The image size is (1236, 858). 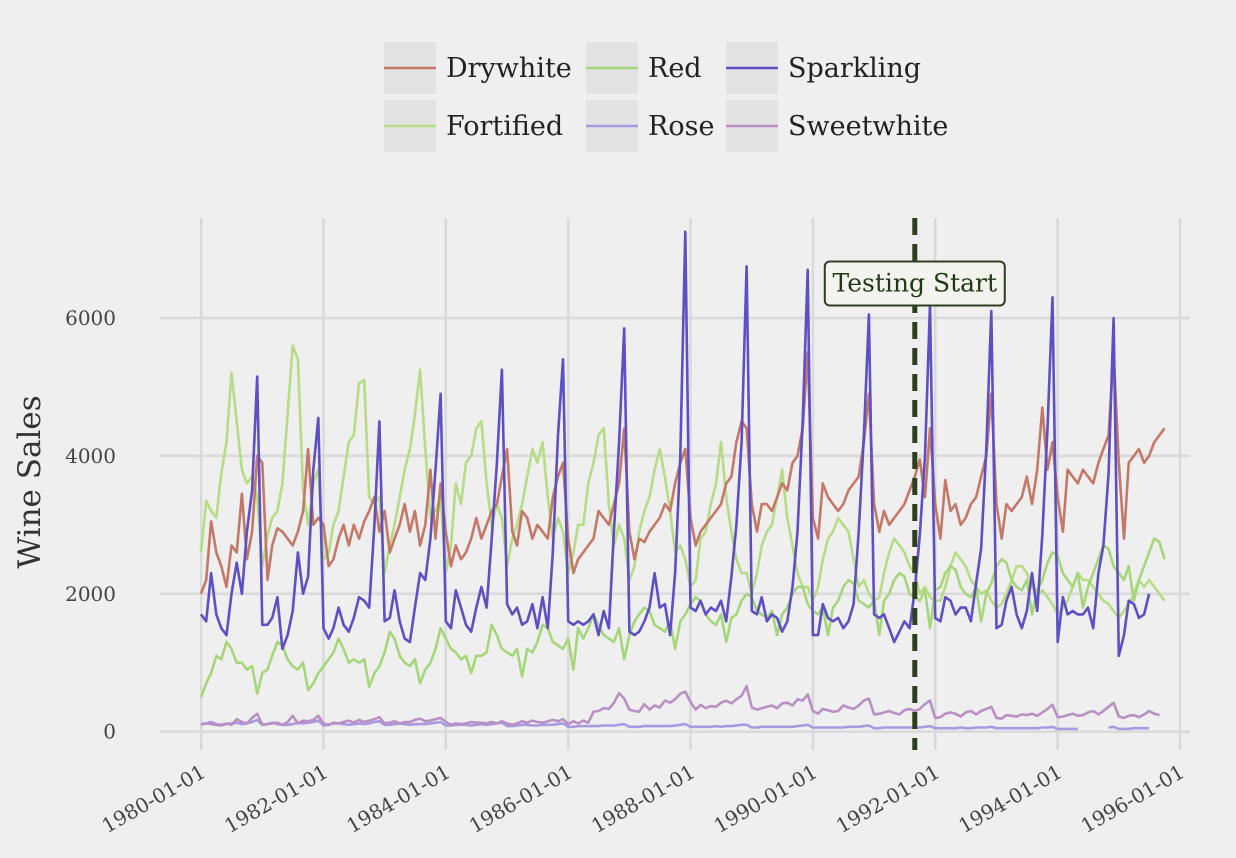 I want to click on legend-item-drywhite: Drywhite, so click(x=478, y=68).